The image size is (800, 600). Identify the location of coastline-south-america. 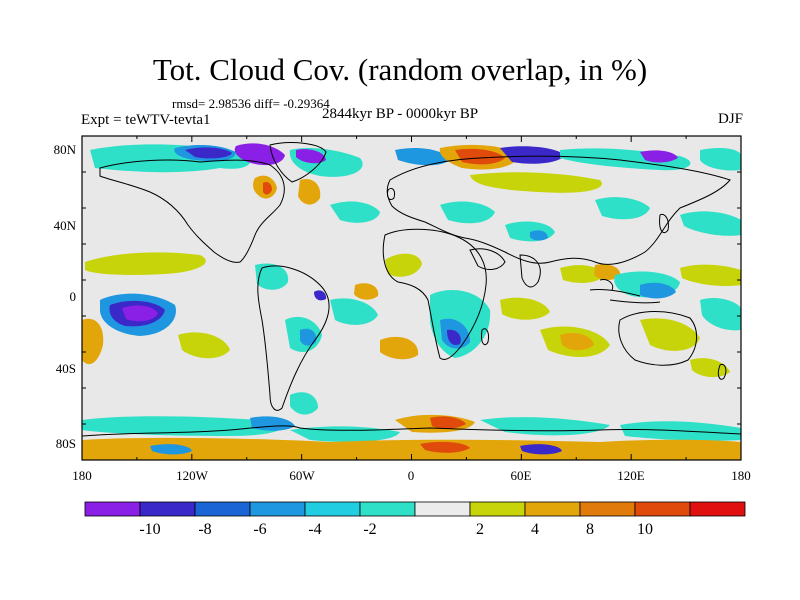
(293, 338).